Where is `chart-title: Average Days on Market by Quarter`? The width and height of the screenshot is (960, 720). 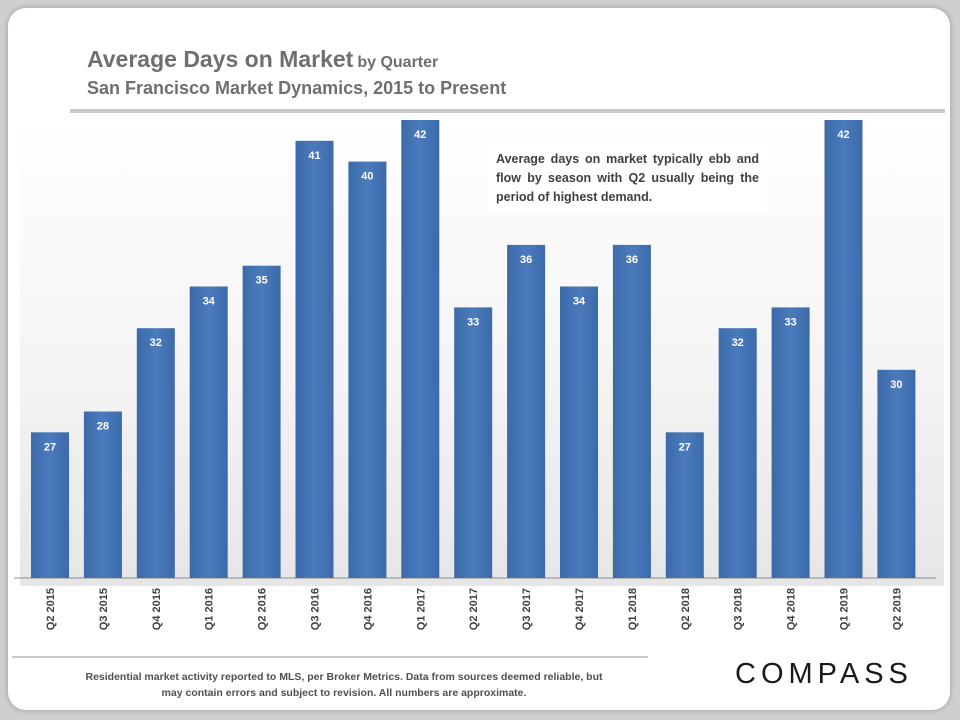 chart-title: Average Days on Market by Quarter is located at coordinates (262, 59).